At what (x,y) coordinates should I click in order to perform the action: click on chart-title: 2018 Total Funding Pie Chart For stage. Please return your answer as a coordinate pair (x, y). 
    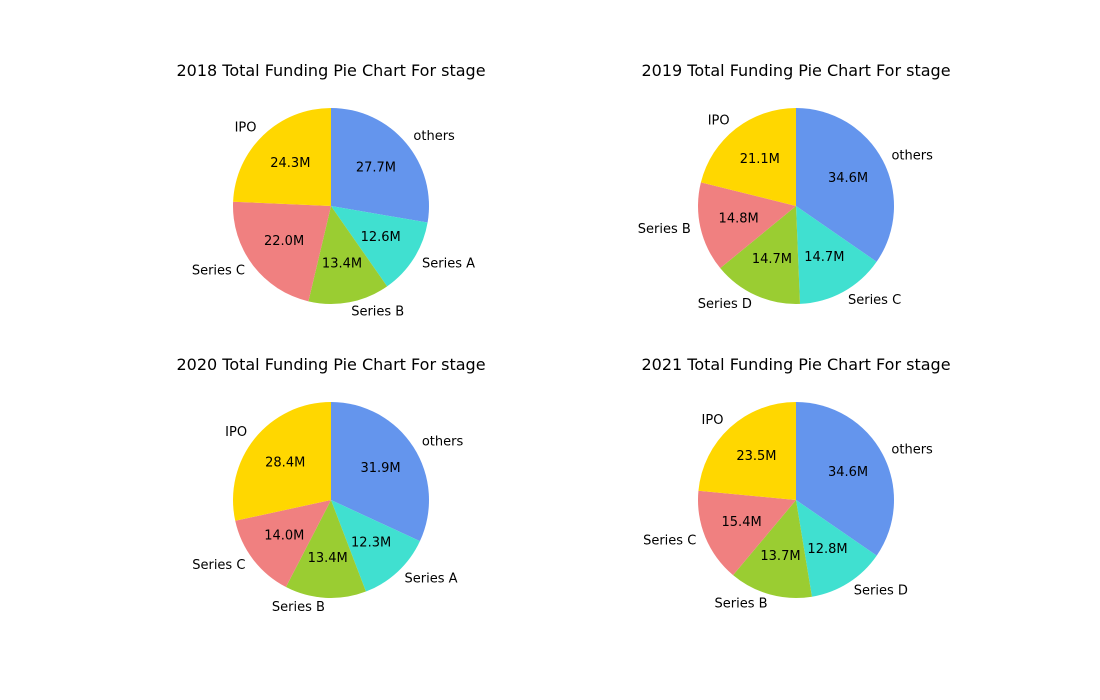
    Looking at the image, I should click on (330, 70).